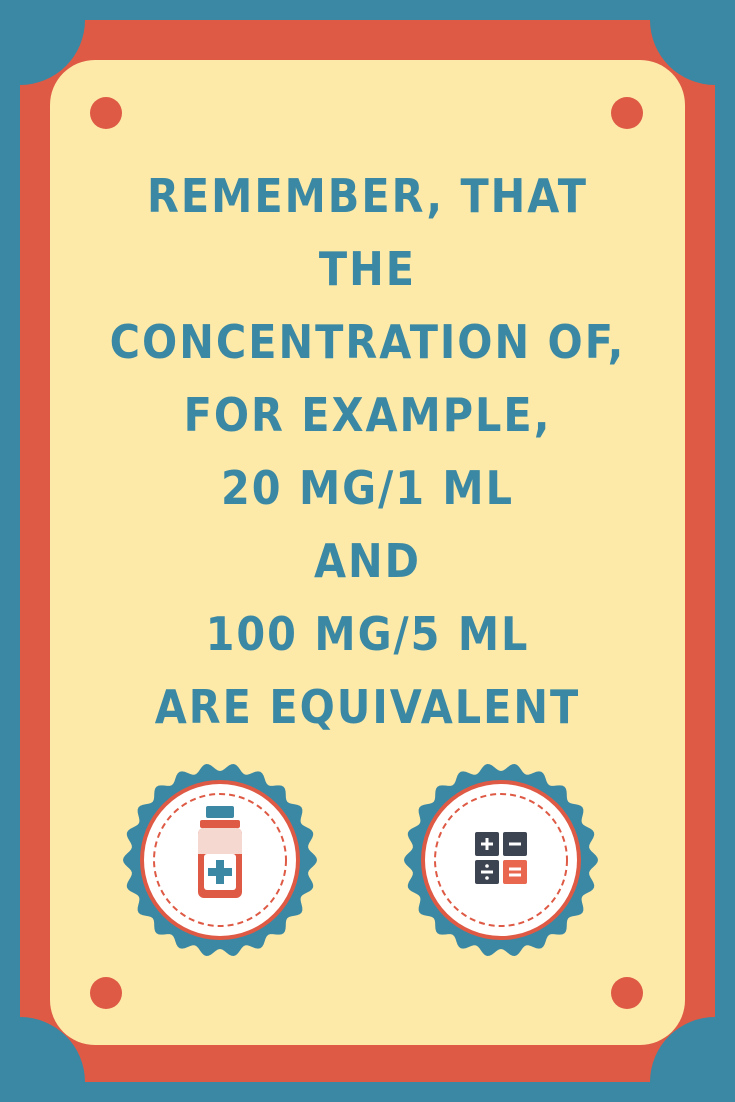 This screenshot has height=1102, width=735. What do you see at coordinates (627, 993) in the screenshot?
I see `corner-dot-bottom-right` at bounding box center [627, 993].